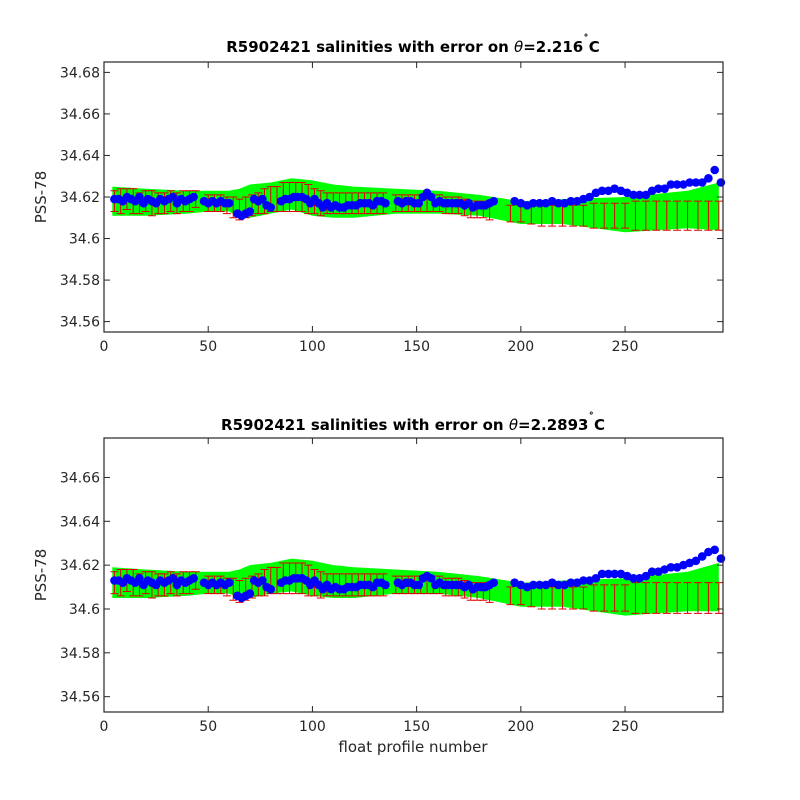  I want to click on y-tick-label: 34.6, so click(84, 240).